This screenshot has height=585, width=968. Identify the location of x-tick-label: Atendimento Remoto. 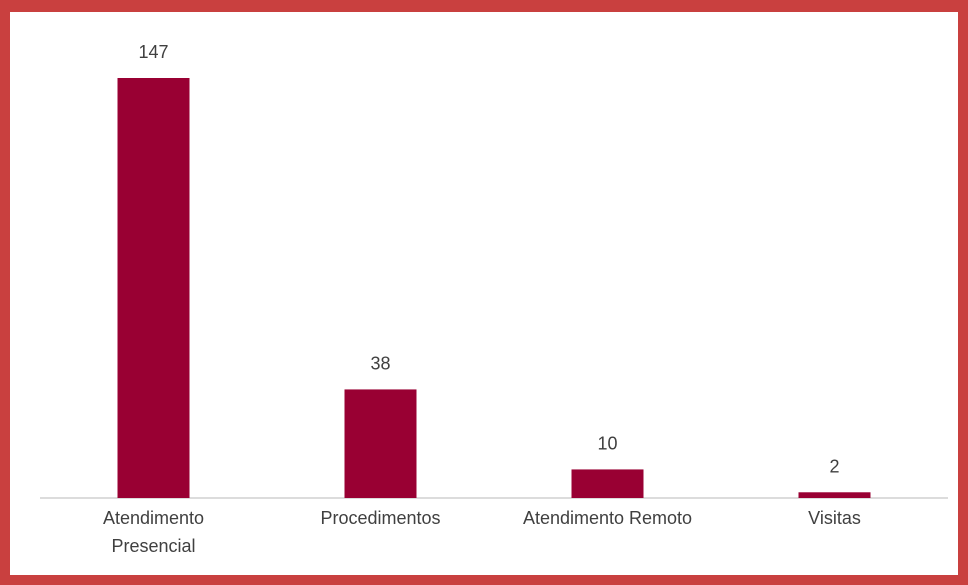
(608, 518).